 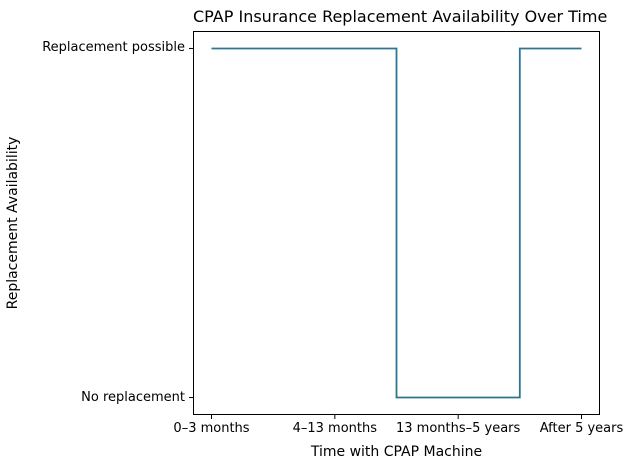 What do you see at coordinates (458, 428) in the screenshot?
I see `x-tick-label: 13 months–5 years` at bounding box center [458, 428].